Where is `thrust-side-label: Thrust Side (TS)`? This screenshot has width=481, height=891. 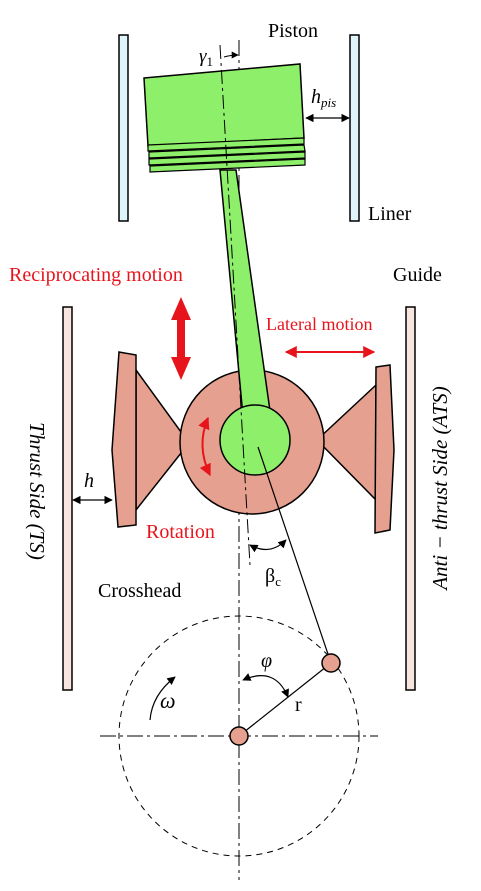 thrust-side-label: Thrust Side (TS) is located at coordinates (37, 491).